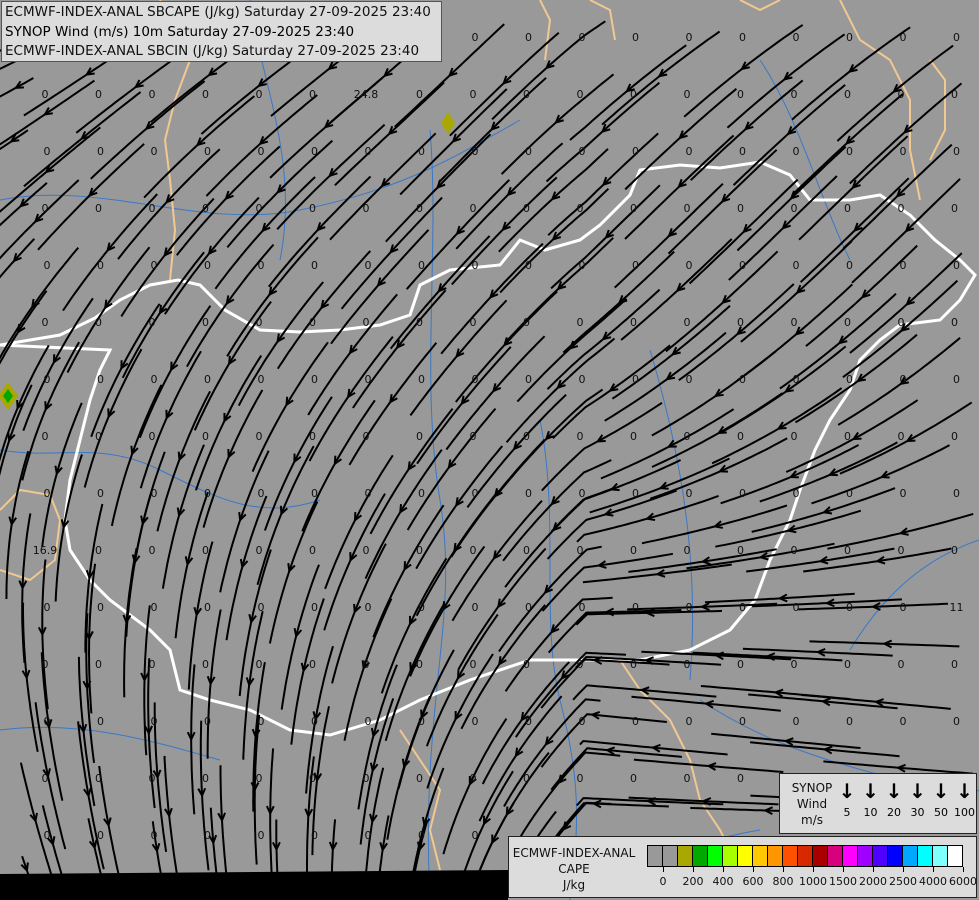 The height and width of the screenshot is (900, 979). I want to click on map-bottom-edge, so click(254, 885).